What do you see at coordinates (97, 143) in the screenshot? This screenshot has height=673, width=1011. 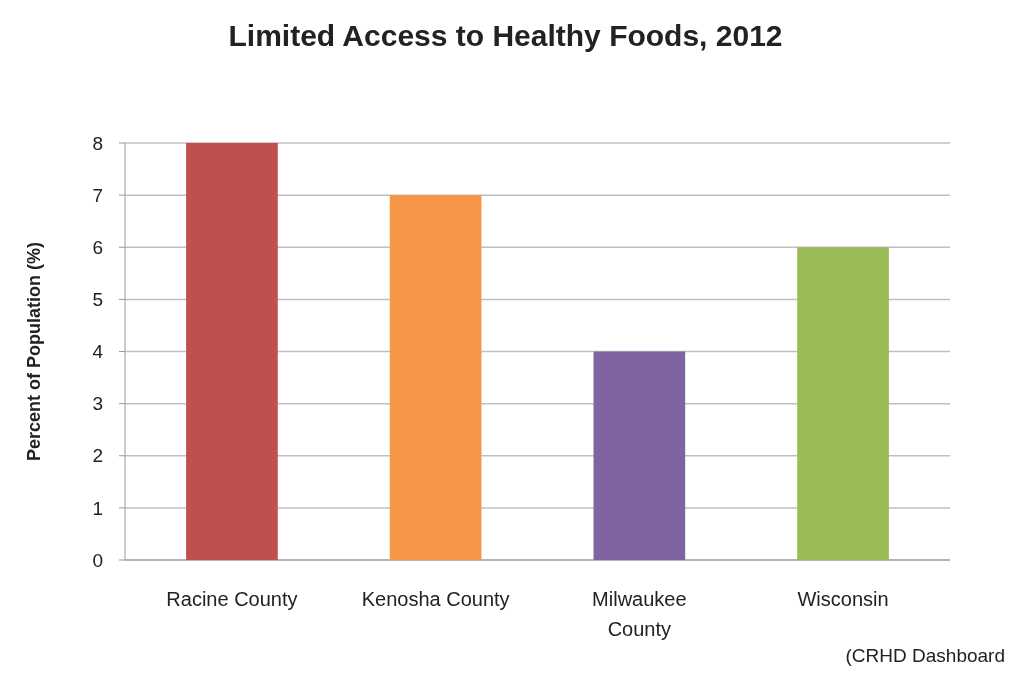 I see `y-tick-label: 8` at bounding box center [97, 143].